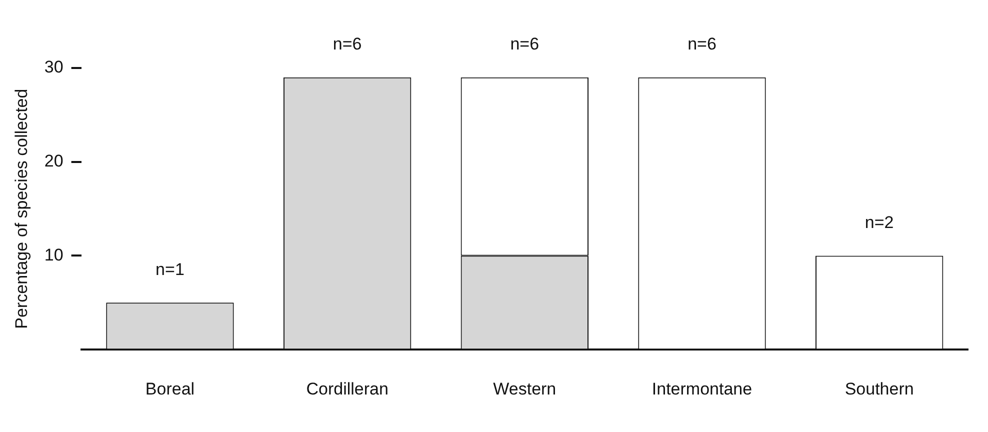 This screenshot has width=988, height=432. What do you see at coordinates (54, 254) in the screenshot?
I see `y-tick-label: 10` at bounding box center [54, 254].